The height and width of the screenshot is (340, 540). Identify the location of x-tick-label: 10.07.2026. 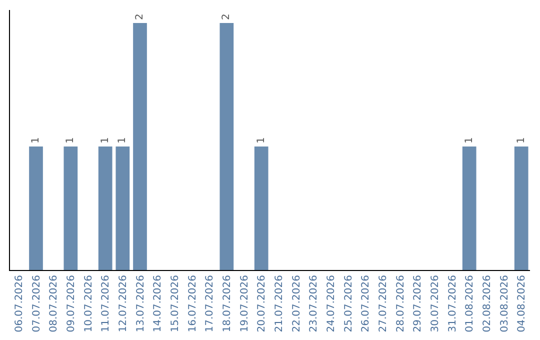
(88, 303).